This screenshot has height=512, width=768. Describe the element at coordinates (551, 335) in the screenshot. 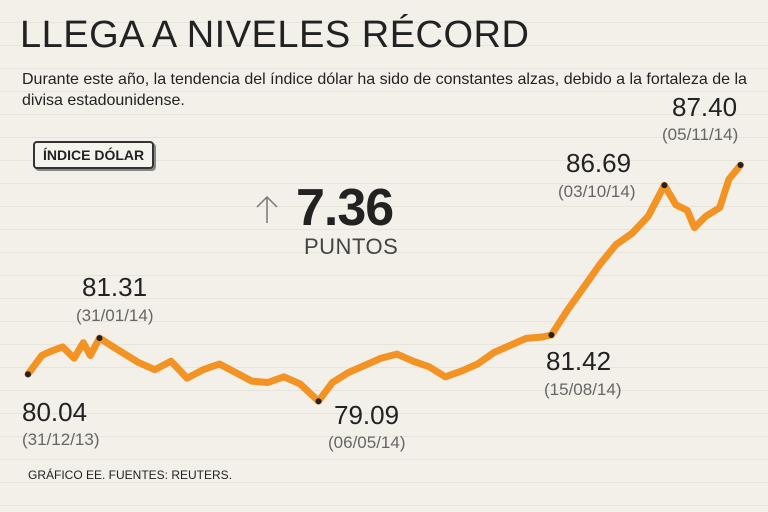

I see `data-point-marker-aug` at that location.